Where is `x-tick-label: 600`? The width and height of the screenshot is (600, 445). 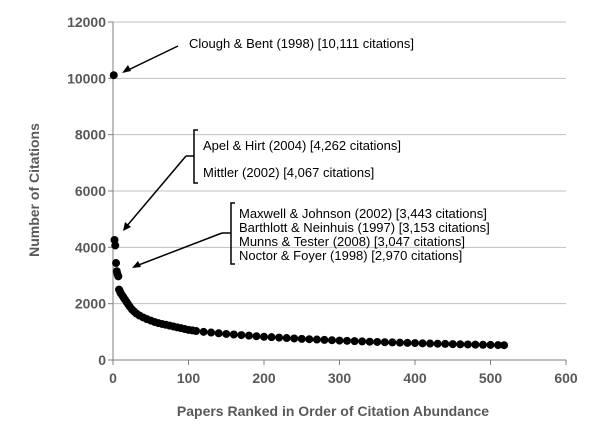 x-tick-label: 600 is located at coordinates (566, 378).